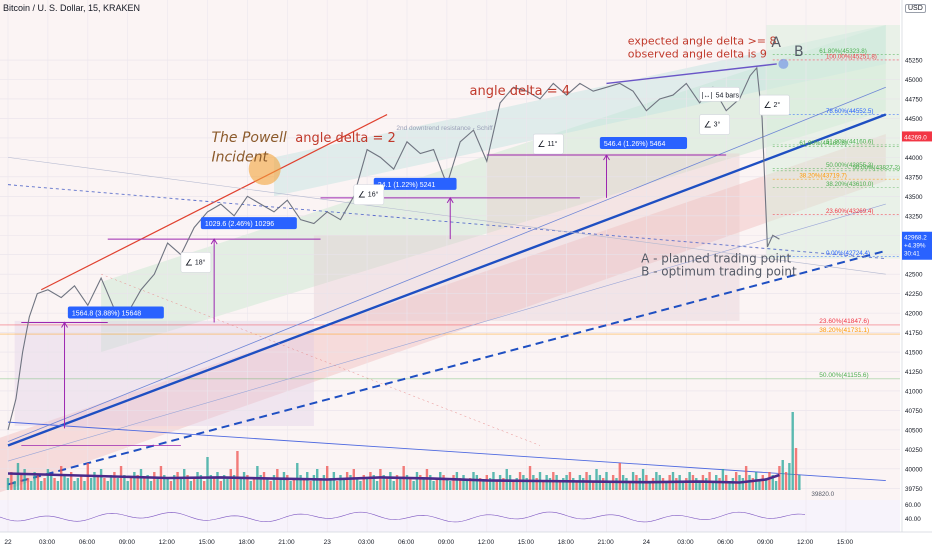 This screenshot has height=550, width=932. I want to click on angle-box, so click(369, 194).